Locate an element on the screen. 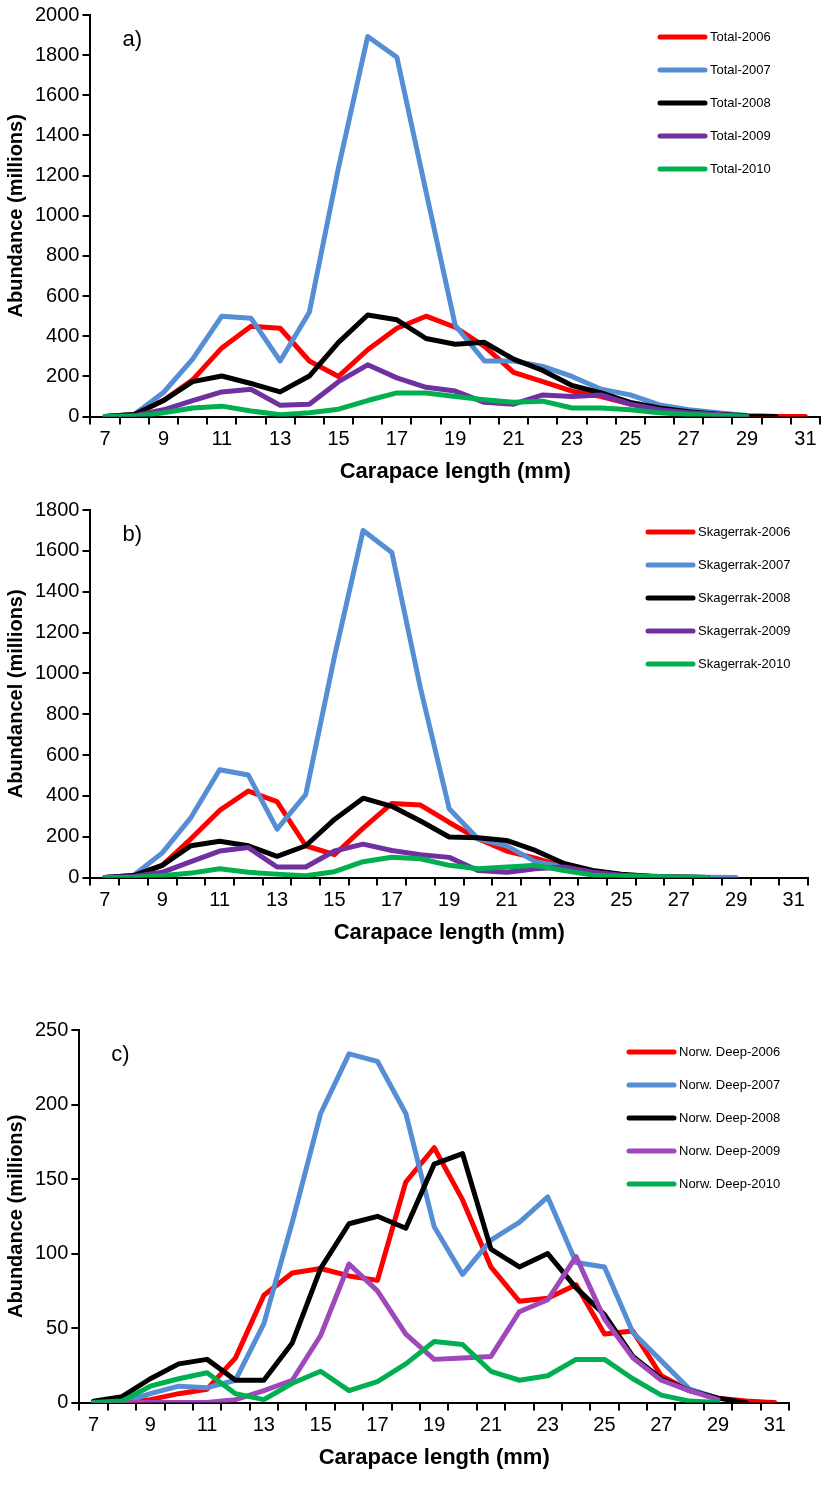  annotation: c) is located at coordinates (120, 1054).